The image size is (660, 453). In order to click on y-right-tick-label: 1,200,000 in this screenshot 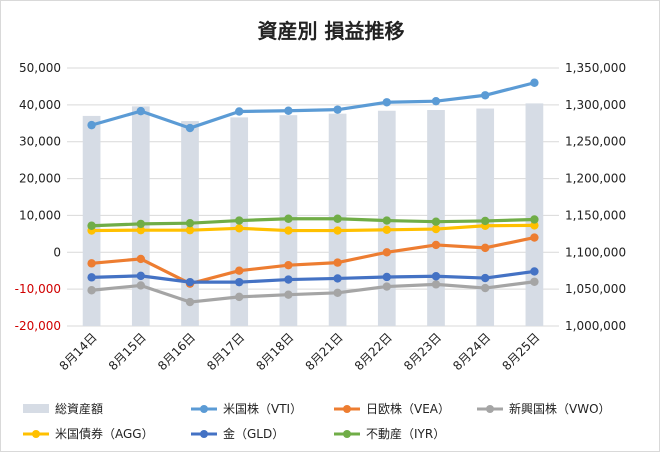, I will do `click(595, 179)`.